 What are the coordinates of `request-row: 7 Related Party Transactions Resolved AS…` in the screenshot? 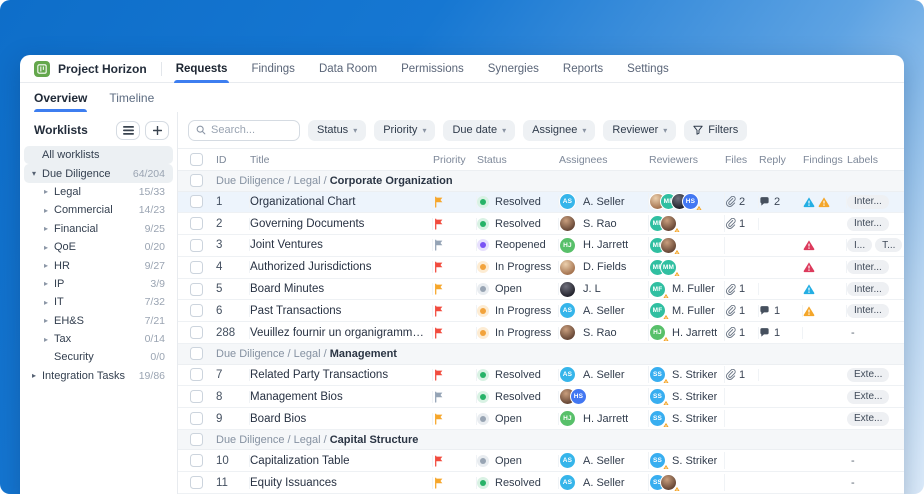 It's located at (541, 375).